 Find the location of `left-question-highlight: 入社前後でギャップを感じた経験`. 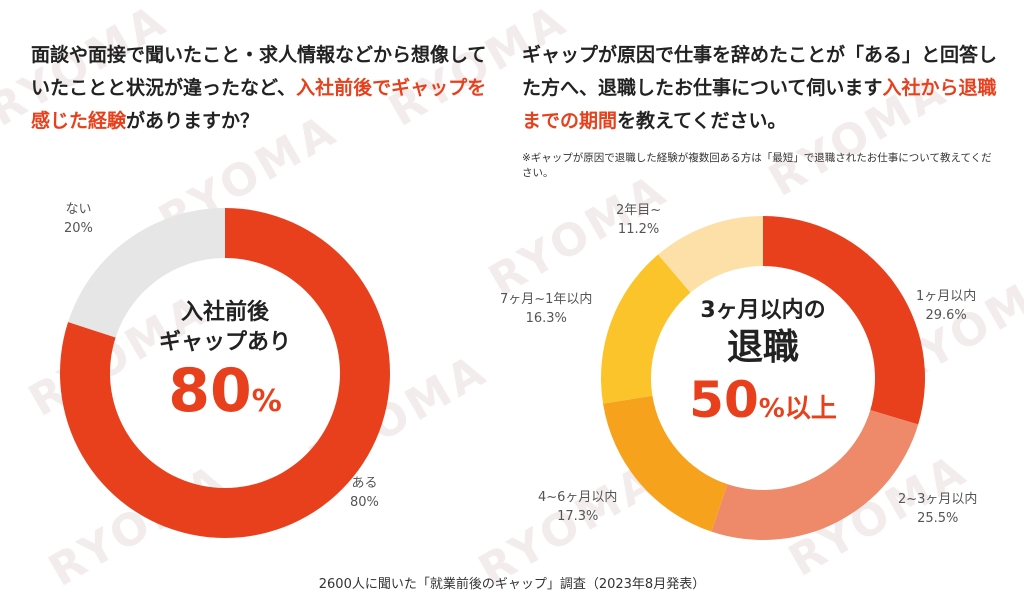

left-question-highlight: 入社前後でギャップを感じた経験 is located at coordinates (259, 104).